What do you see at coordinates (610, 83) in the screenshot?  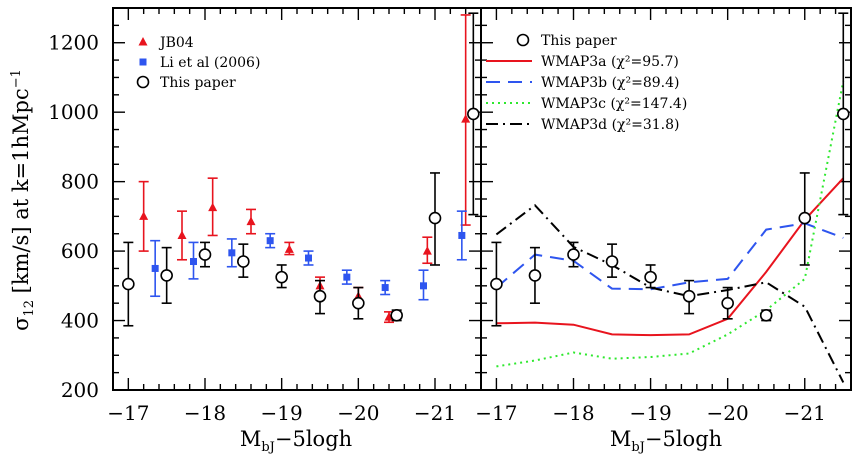 I see `legend-label: WMAP3b (χ²=89.4)` at bounding box center [610, 83].